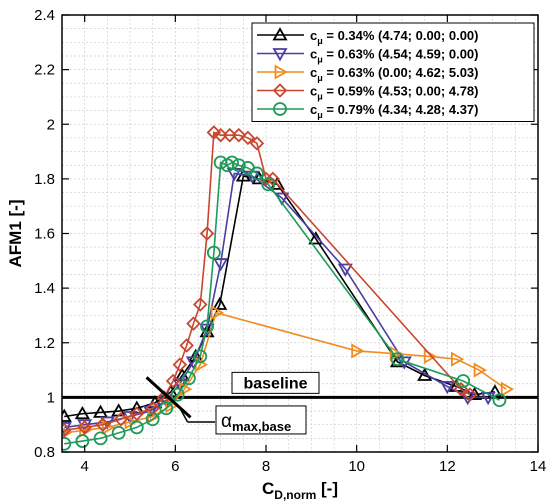 The width and height of the screenshot is (550, 503). I want to click on x-tick-label: 10, so click(356, 466).